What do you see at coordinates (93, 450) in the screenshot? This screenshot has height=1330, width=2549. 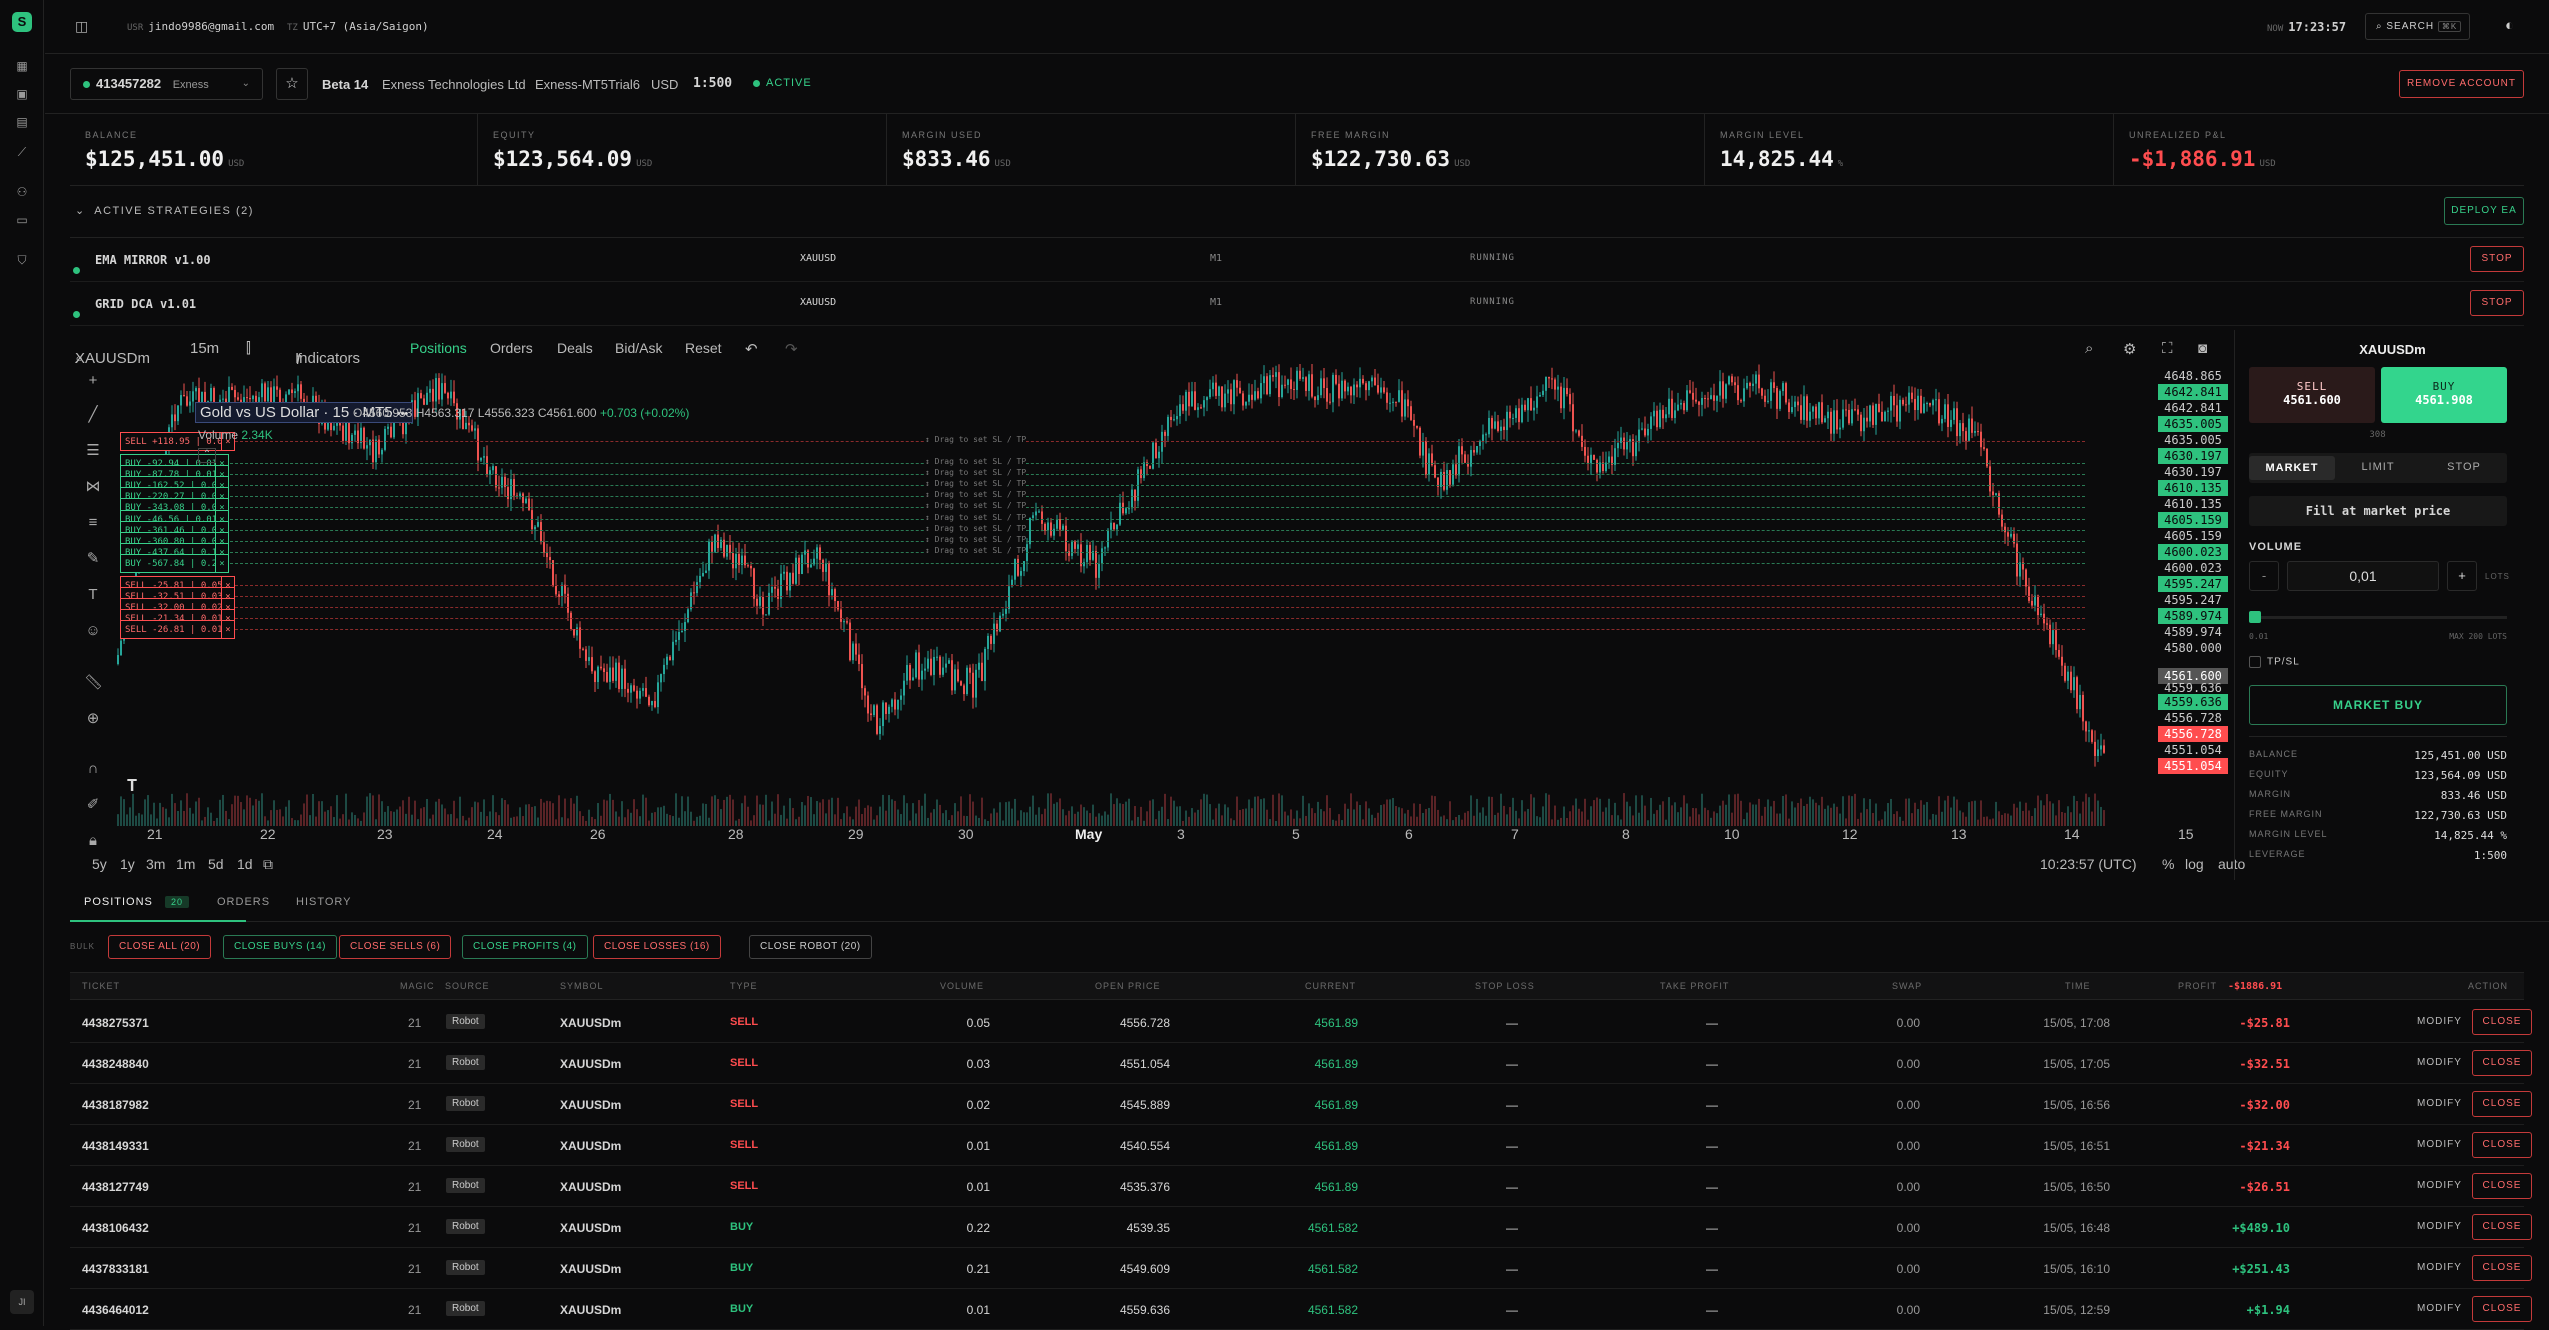 I see `lines-icon: ☰` at bounding box center [93, 450].